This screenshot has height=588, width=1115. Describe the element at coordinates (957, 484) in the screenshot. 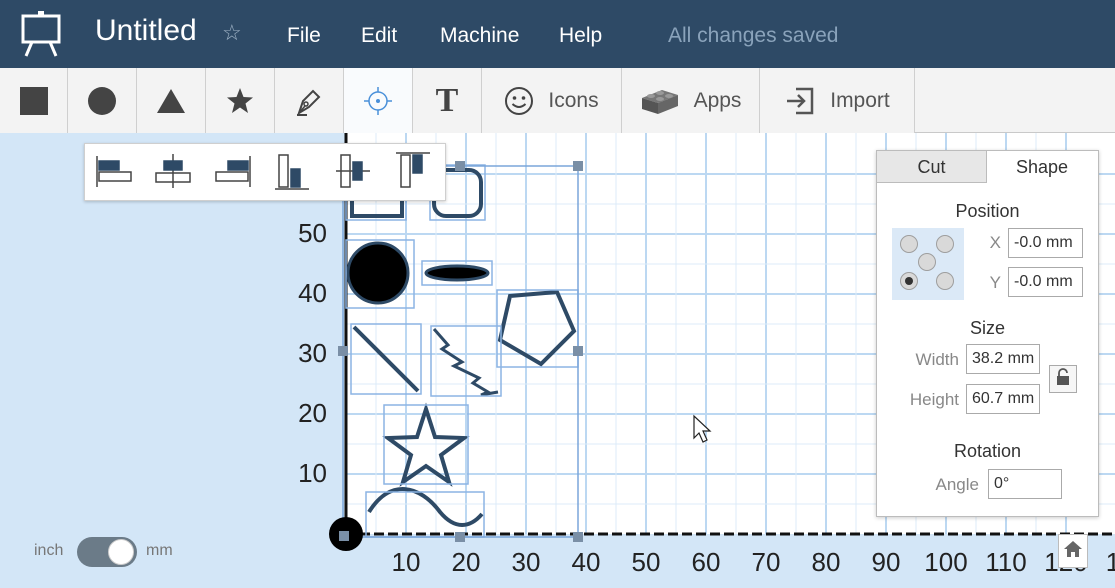

I see `angle-label: Angle` at that location.